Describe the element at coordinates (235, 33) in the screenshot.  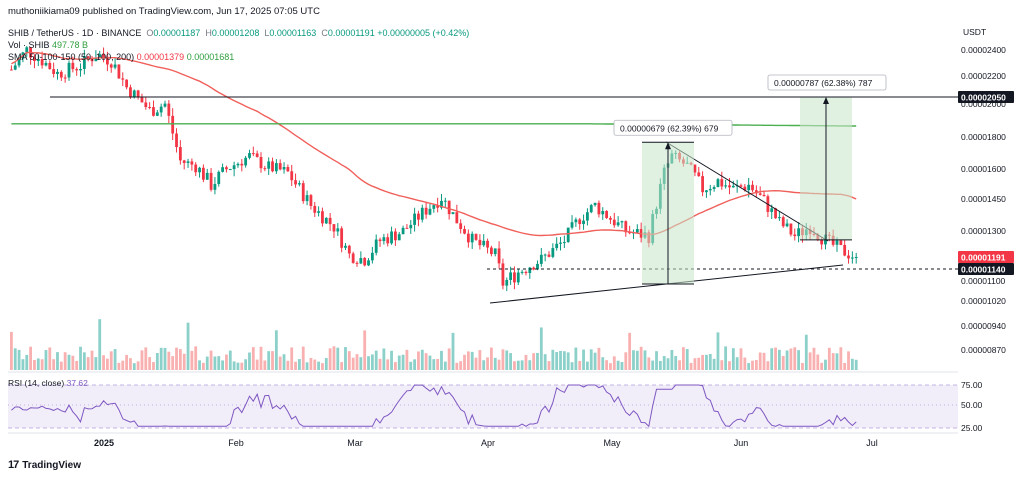
I see `high-value: 0.00001208` at that location.